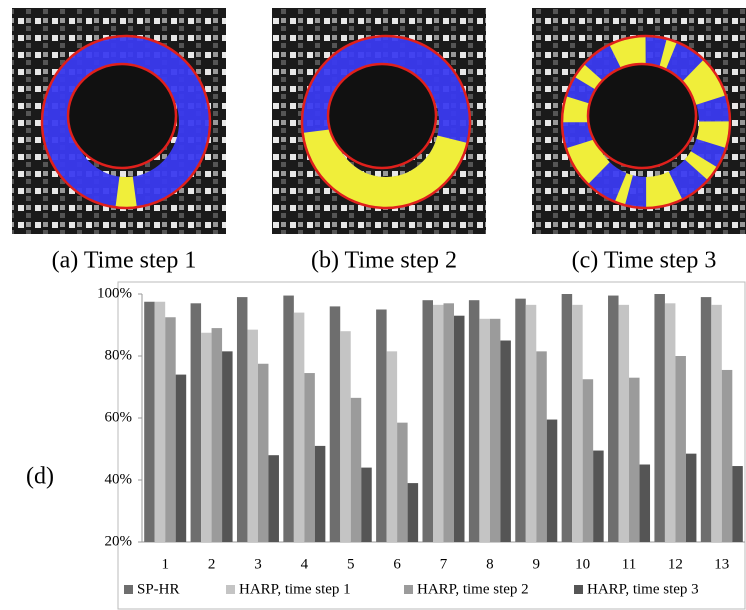 This screenshot has height=610, width=746. Describe the element at coordinates (212, 564) in the screenshot. I see `x-tick-label: 2` at that location.